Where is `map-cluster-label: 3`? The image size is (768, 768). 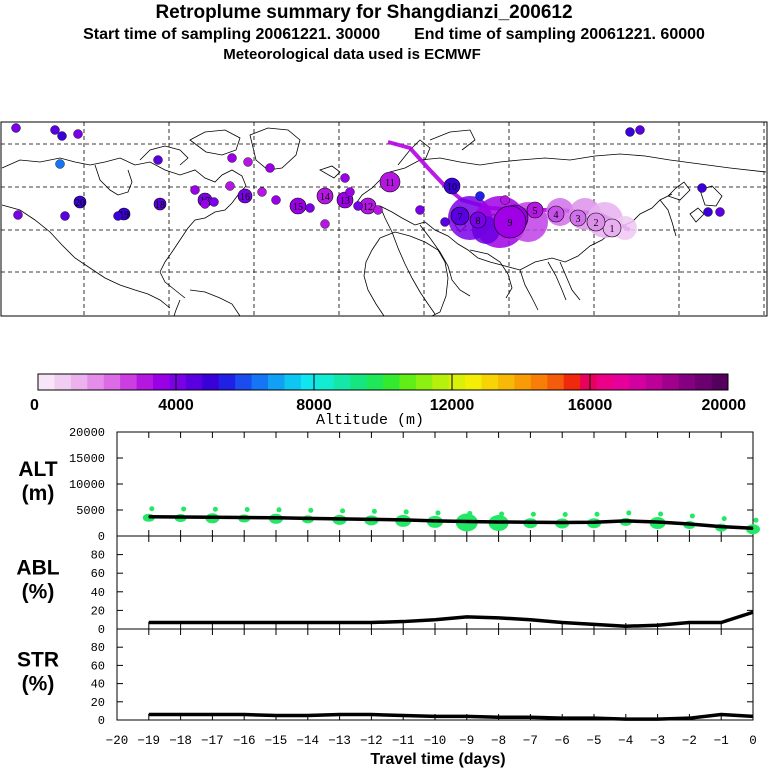 map-cluster-label: 3 is located at coordinates (578, 219).